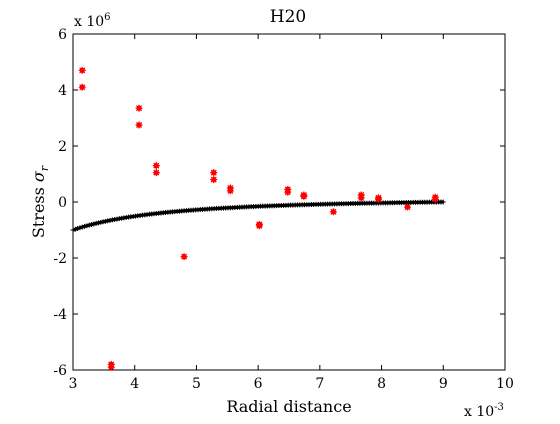 The image size is (560, 424). I want to click on x-tick-label: 8, so click(381, 384).